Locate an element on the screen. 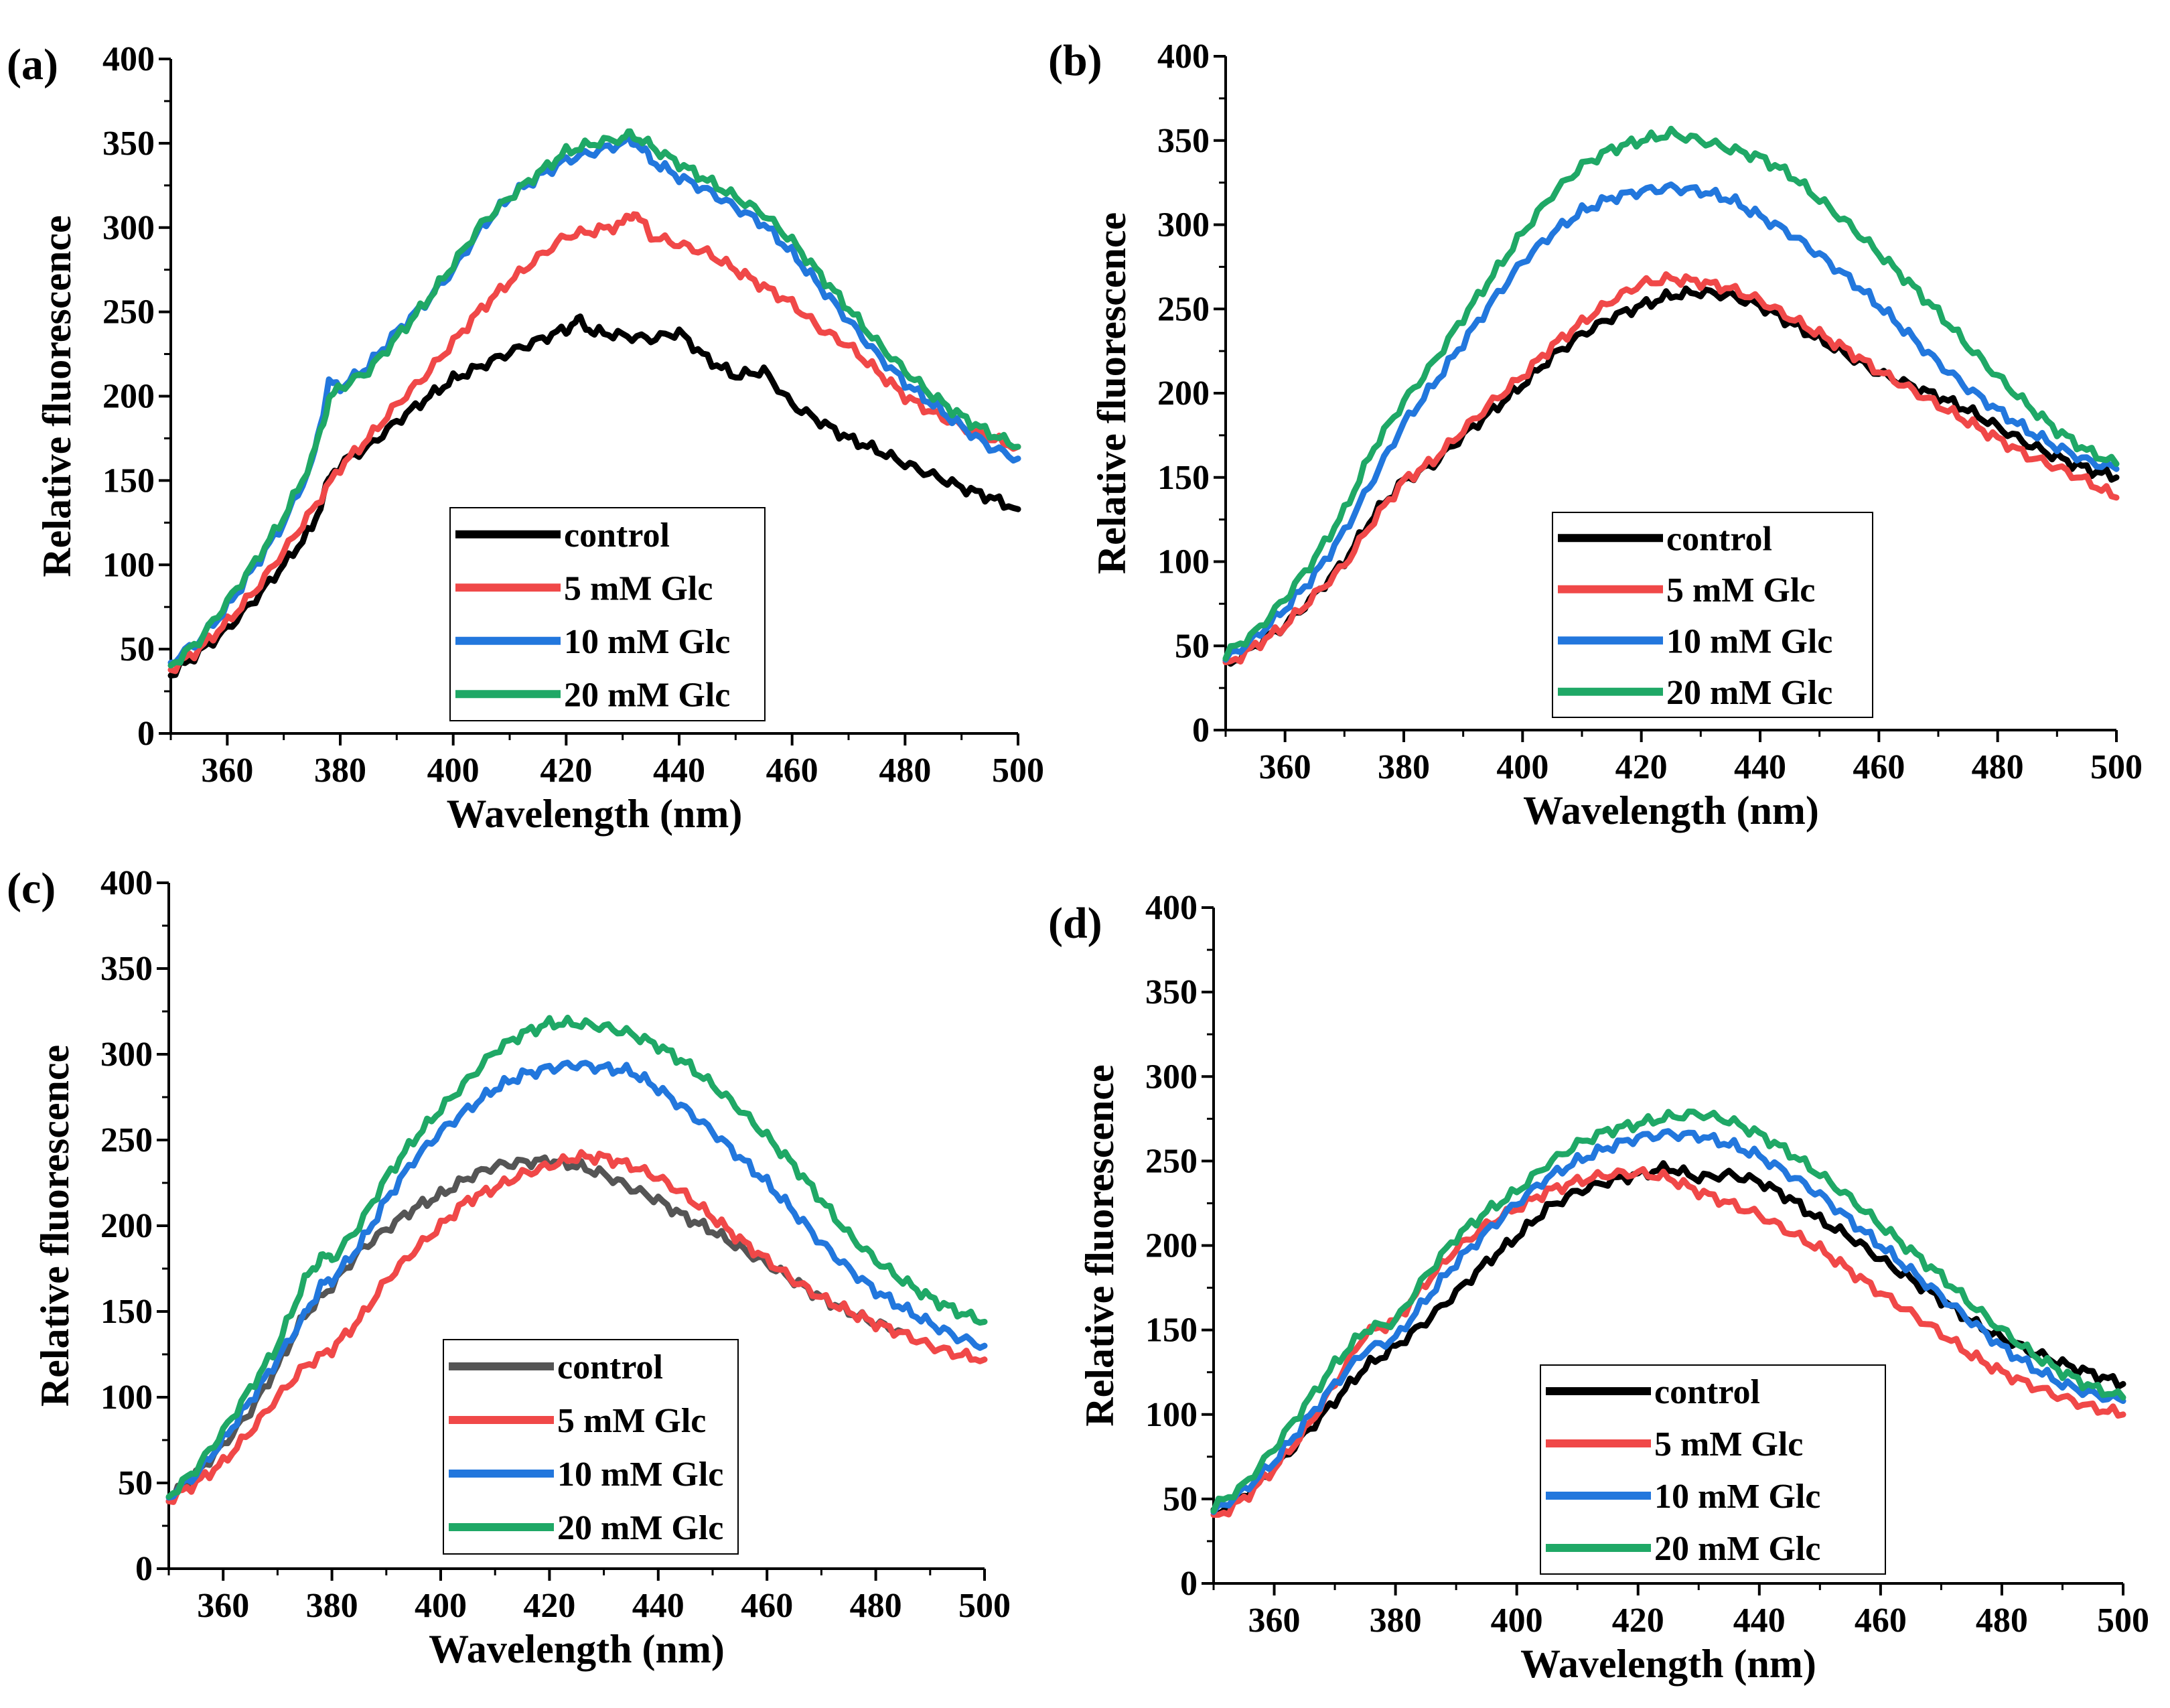 The width and height of the screenshot is (2170, 1708). panel-label: (b) is located at coordinates (1075, 60).